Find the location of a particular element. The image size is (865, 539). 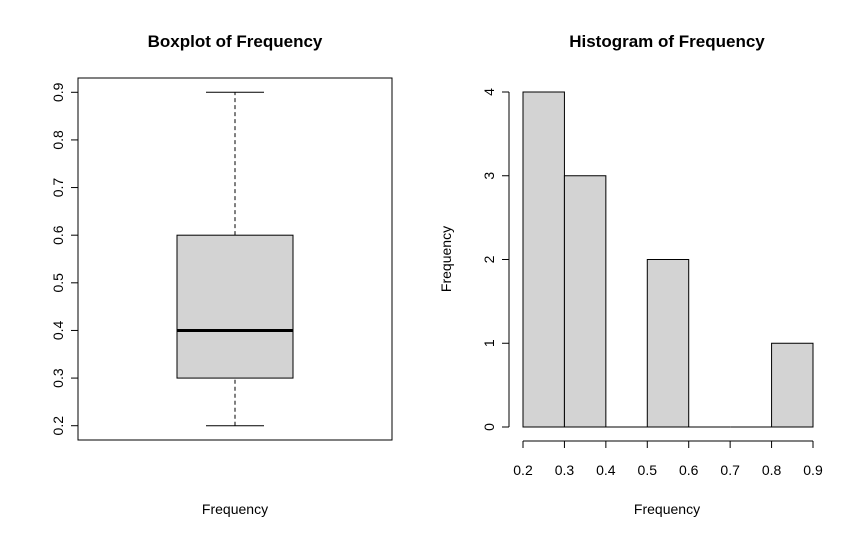

histogram-x-tick-label: 0.7 is located at coordinates (730, 470).